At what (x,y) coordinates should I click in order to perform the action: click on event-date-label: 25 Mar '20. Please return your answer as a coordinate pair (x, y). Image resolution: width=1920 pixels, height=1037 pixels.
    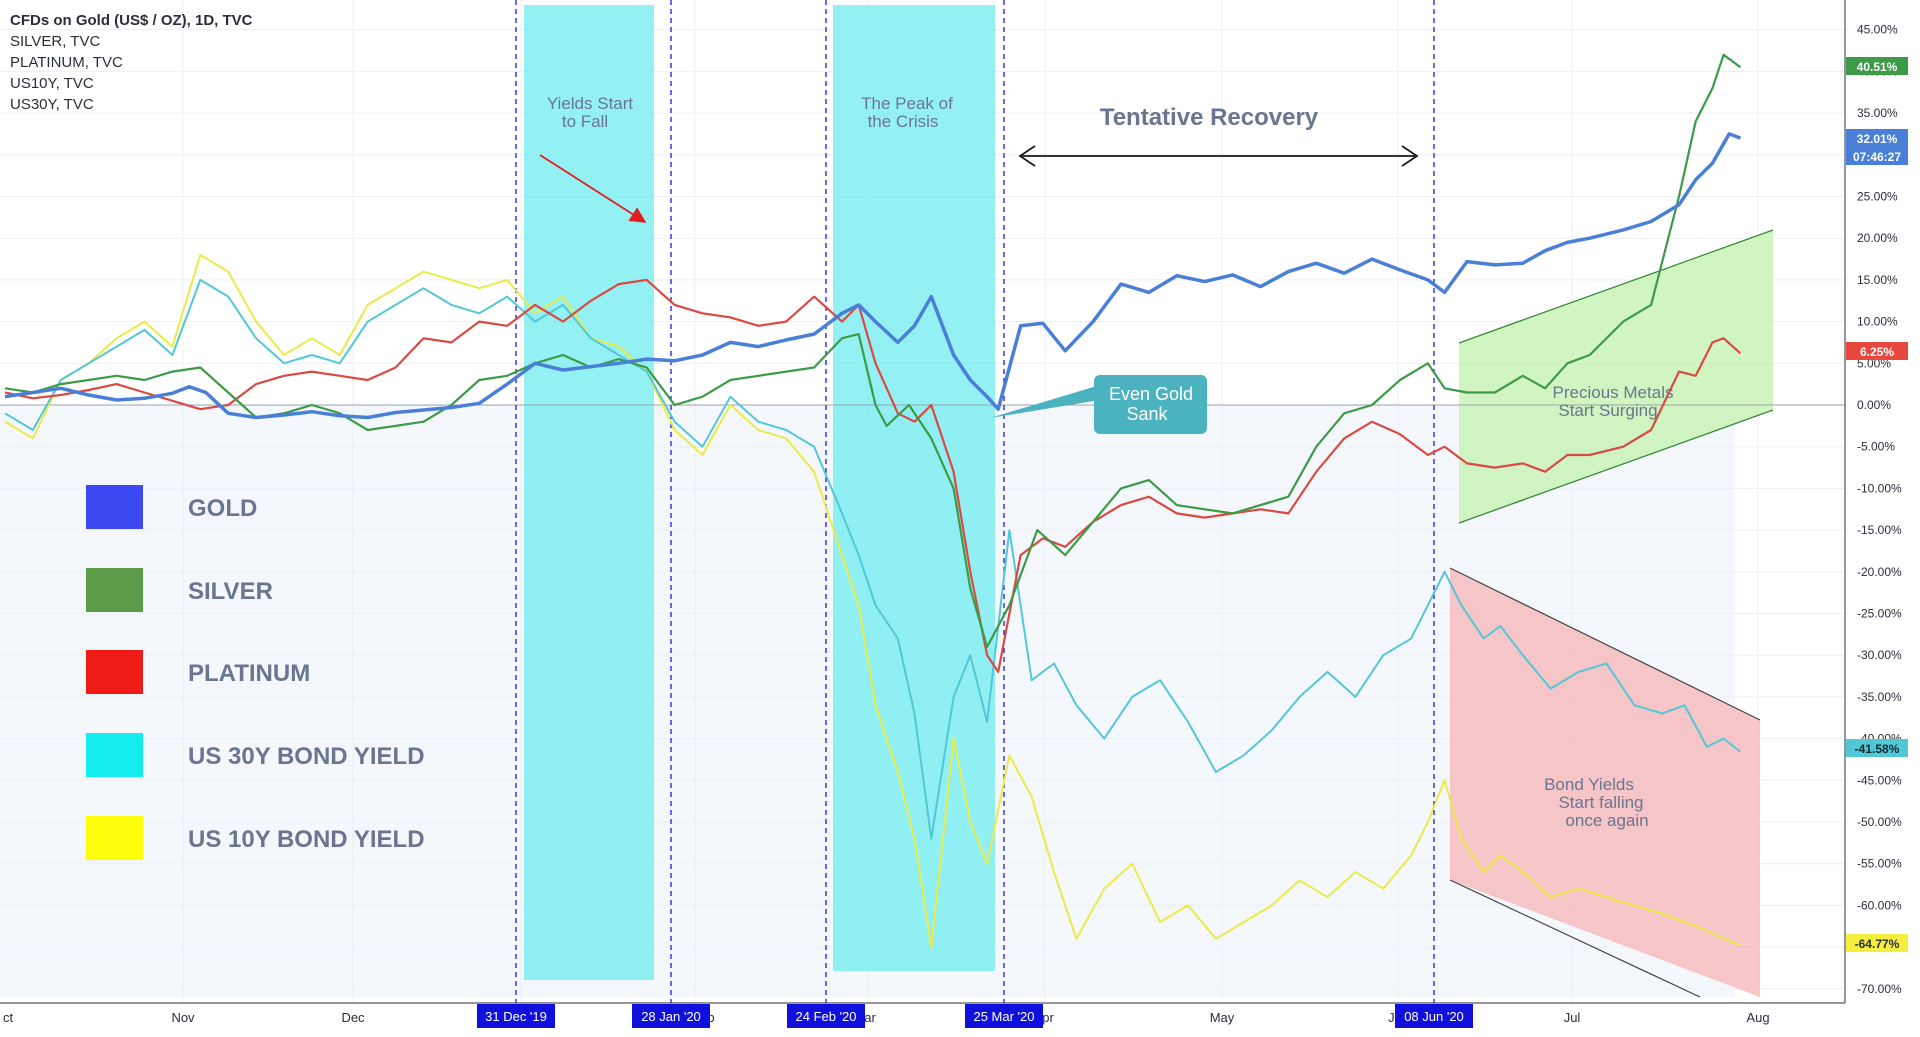
    Looking at the image, I should click on (1003, 1016).